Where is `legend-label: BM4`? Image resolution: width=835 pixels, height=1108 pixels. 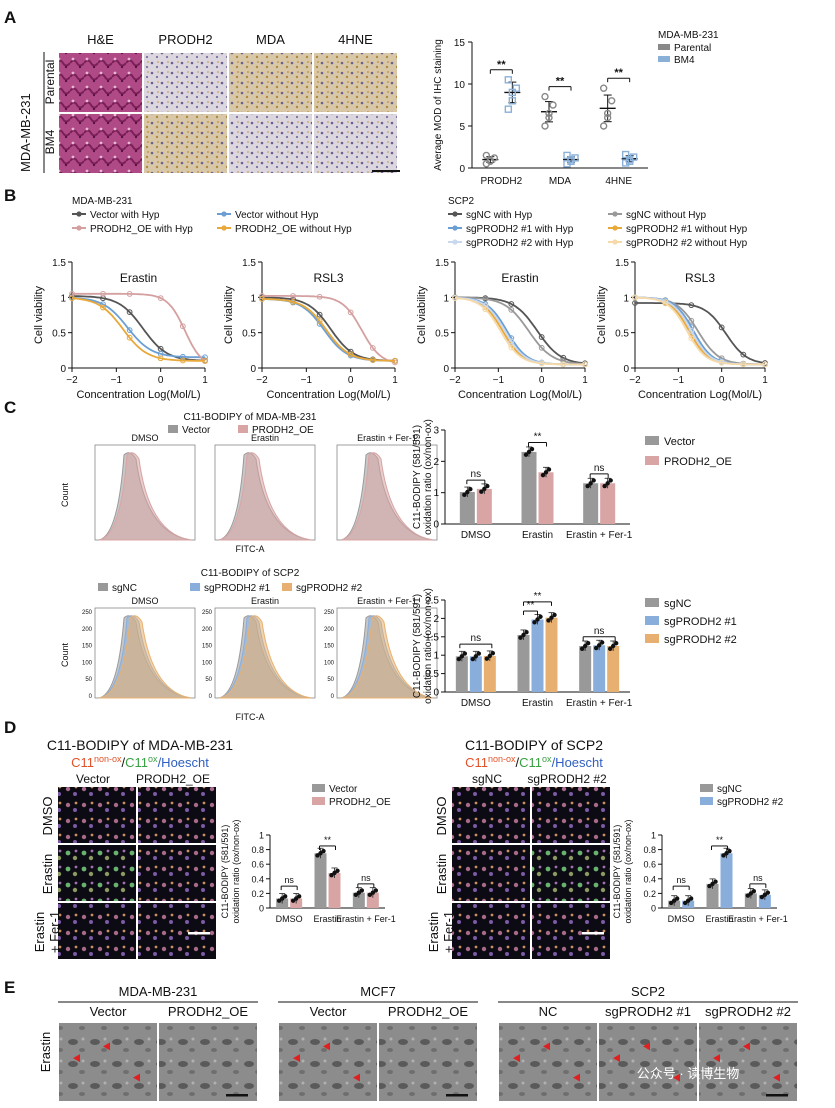 legend-label: BM4 is located at coordinates (684, 60).